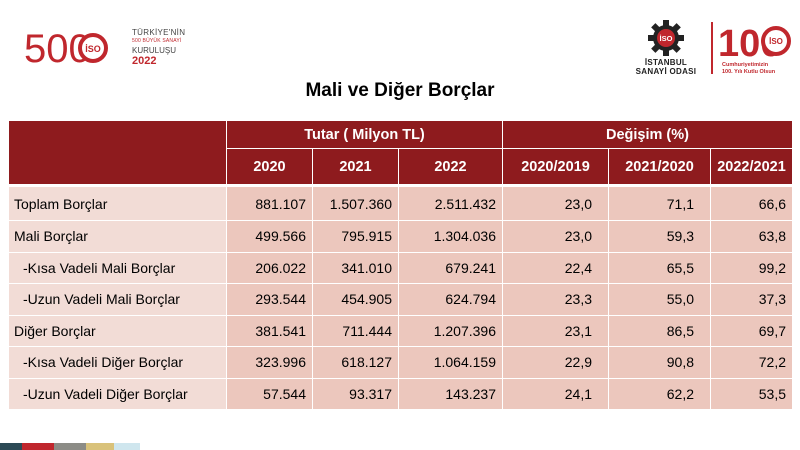 This screenshot has width=800, height=450. Describe the element at coordinates (355, 267) in the screenshot. I see `cell-value: 341.010` at that location.